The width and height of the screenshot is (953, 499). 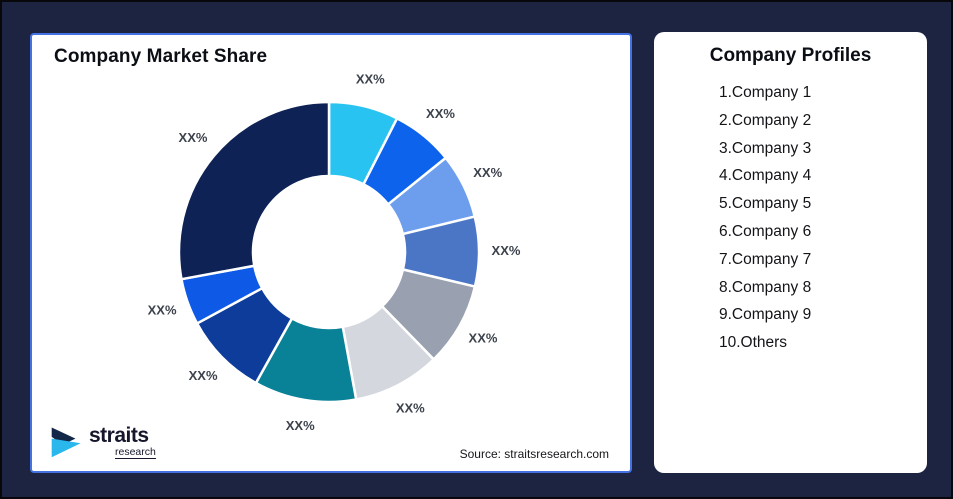 What do you see at coordinates (410, 408) in the screenshot?
I see `segment-label-company-6: XX%` at bounding box center [410, 408].